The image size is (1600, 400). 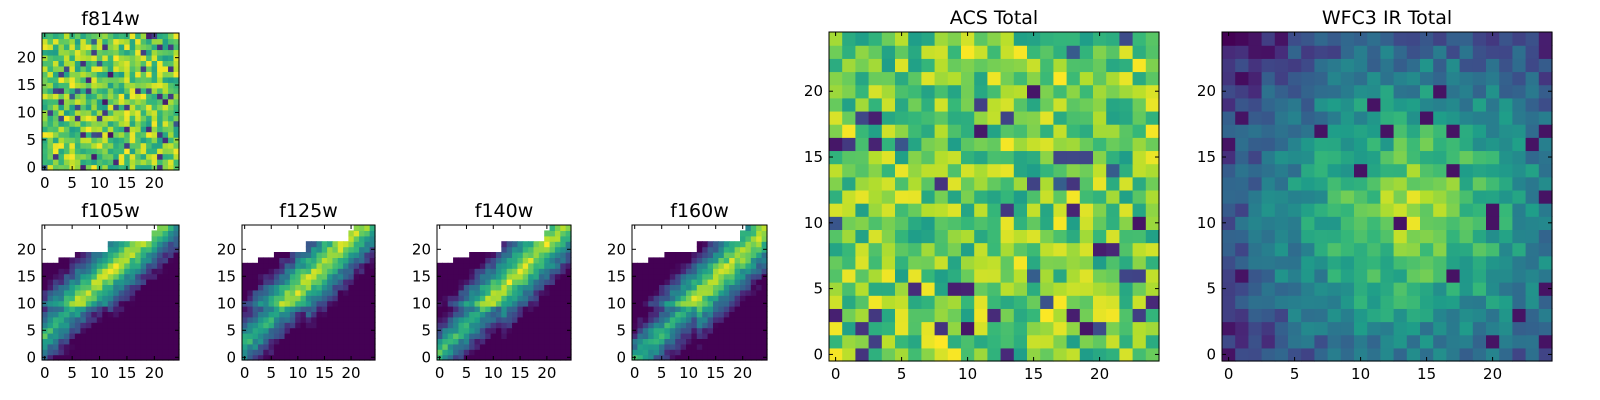 What do you see at coordinates (1492, 374) in the screenshot?
I see `x-tick-label: 20` at bounding box center [1492, 374].